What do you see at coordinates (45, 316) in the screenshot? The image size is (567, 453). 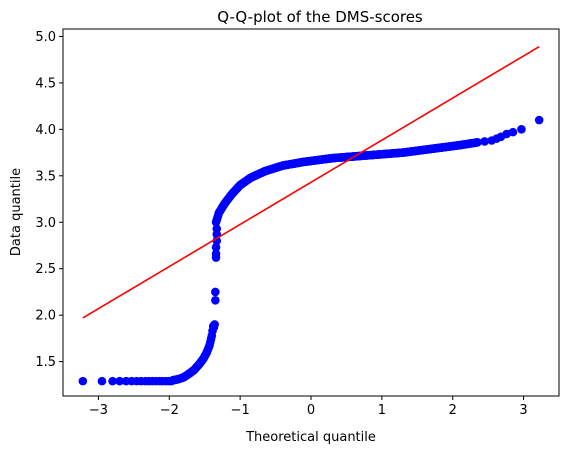 I see `y-tick-label: 2.0` at bounding box center [45, 316].